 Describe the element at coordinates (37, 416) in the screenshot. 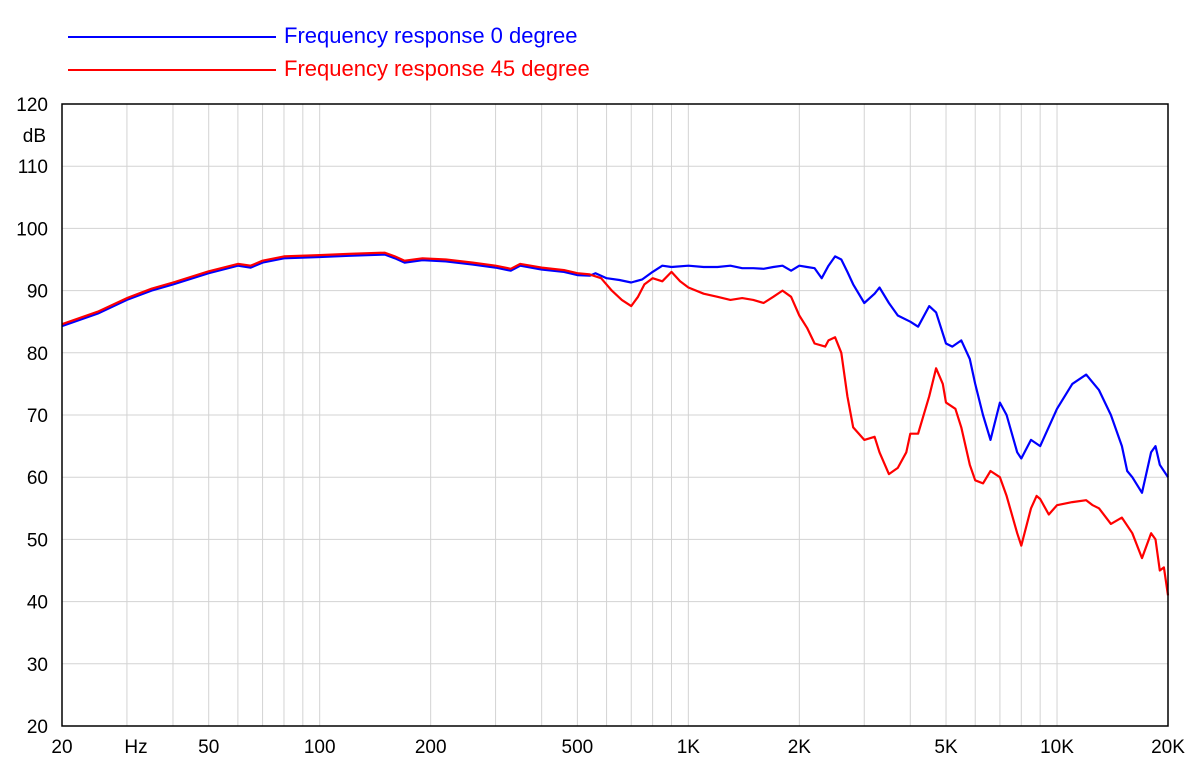

I see `y-tick-label: 70` at that location.